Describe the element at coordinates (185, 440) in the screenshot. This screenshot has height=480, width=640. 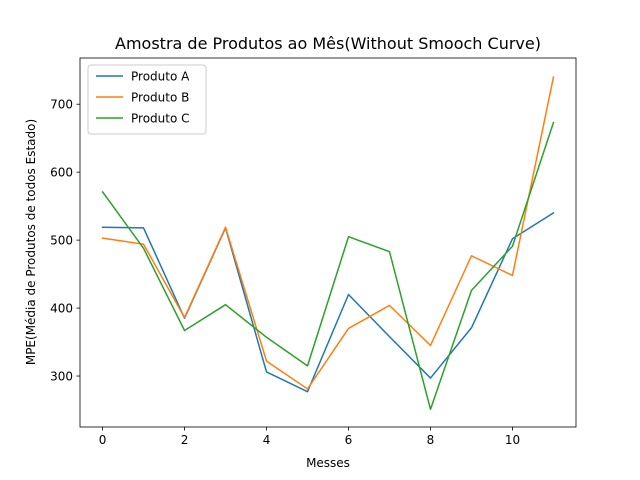
I see `x-tick-label: 2` at that location.